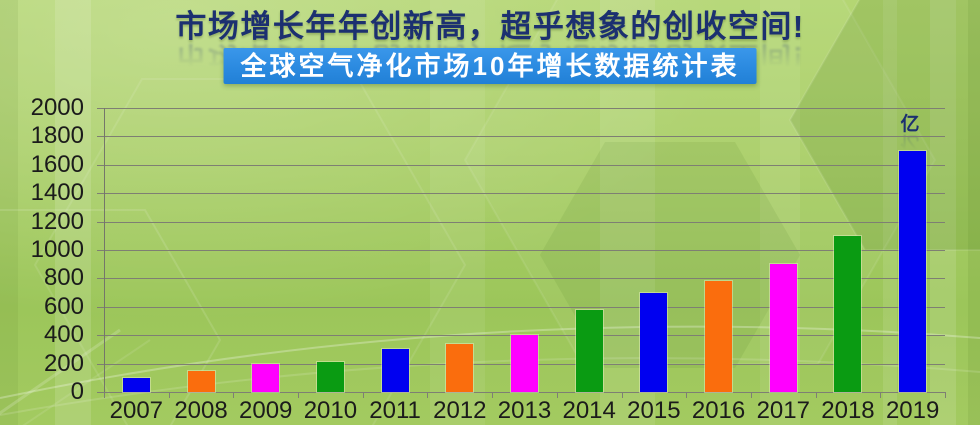 The width and height of the screenshot is (980, 425). Describe the element at coordinates (330, 377) in the screenshot. I see `bar-2010` at that location.